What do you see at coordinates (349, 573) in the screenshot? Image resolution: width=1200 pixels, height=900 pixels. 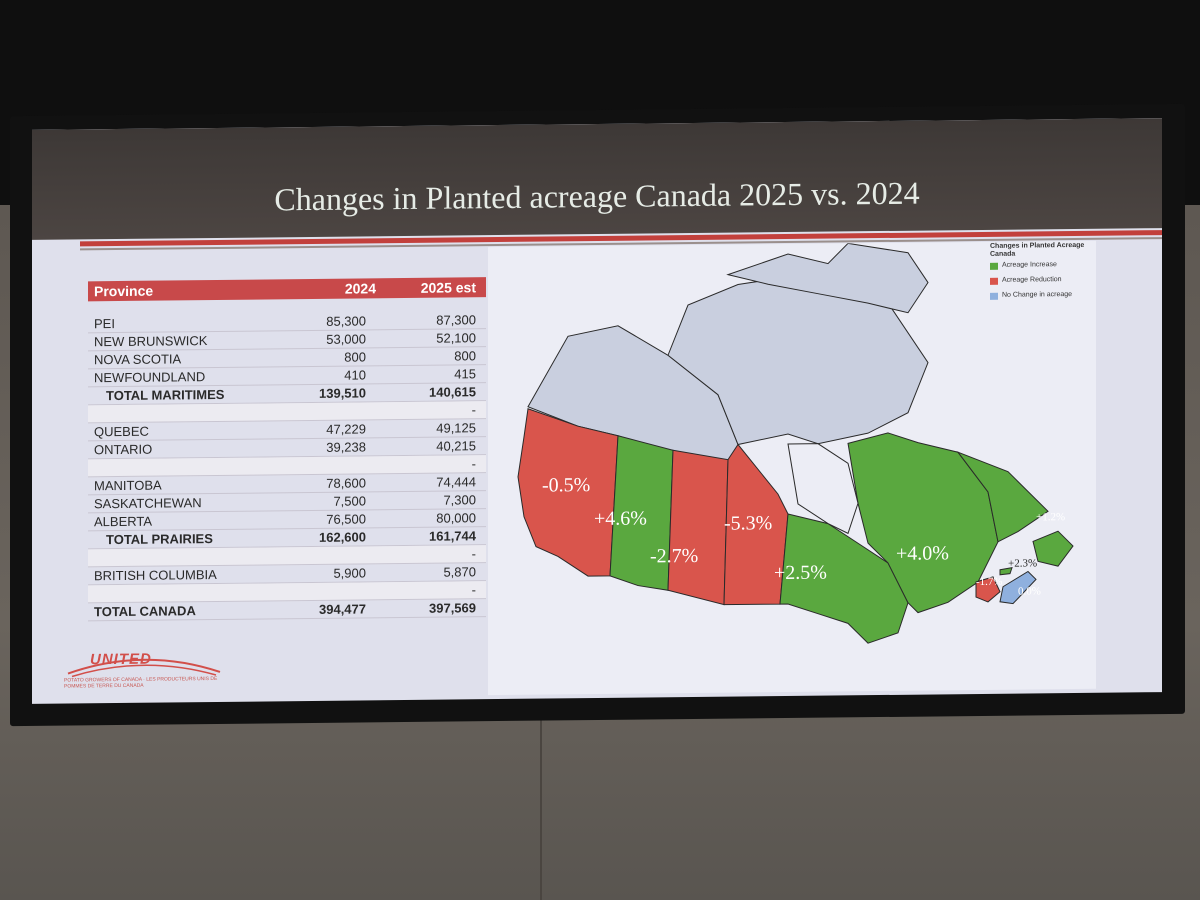 I see `value-2024-cell: 5,900` at bounding box center [349, 573].